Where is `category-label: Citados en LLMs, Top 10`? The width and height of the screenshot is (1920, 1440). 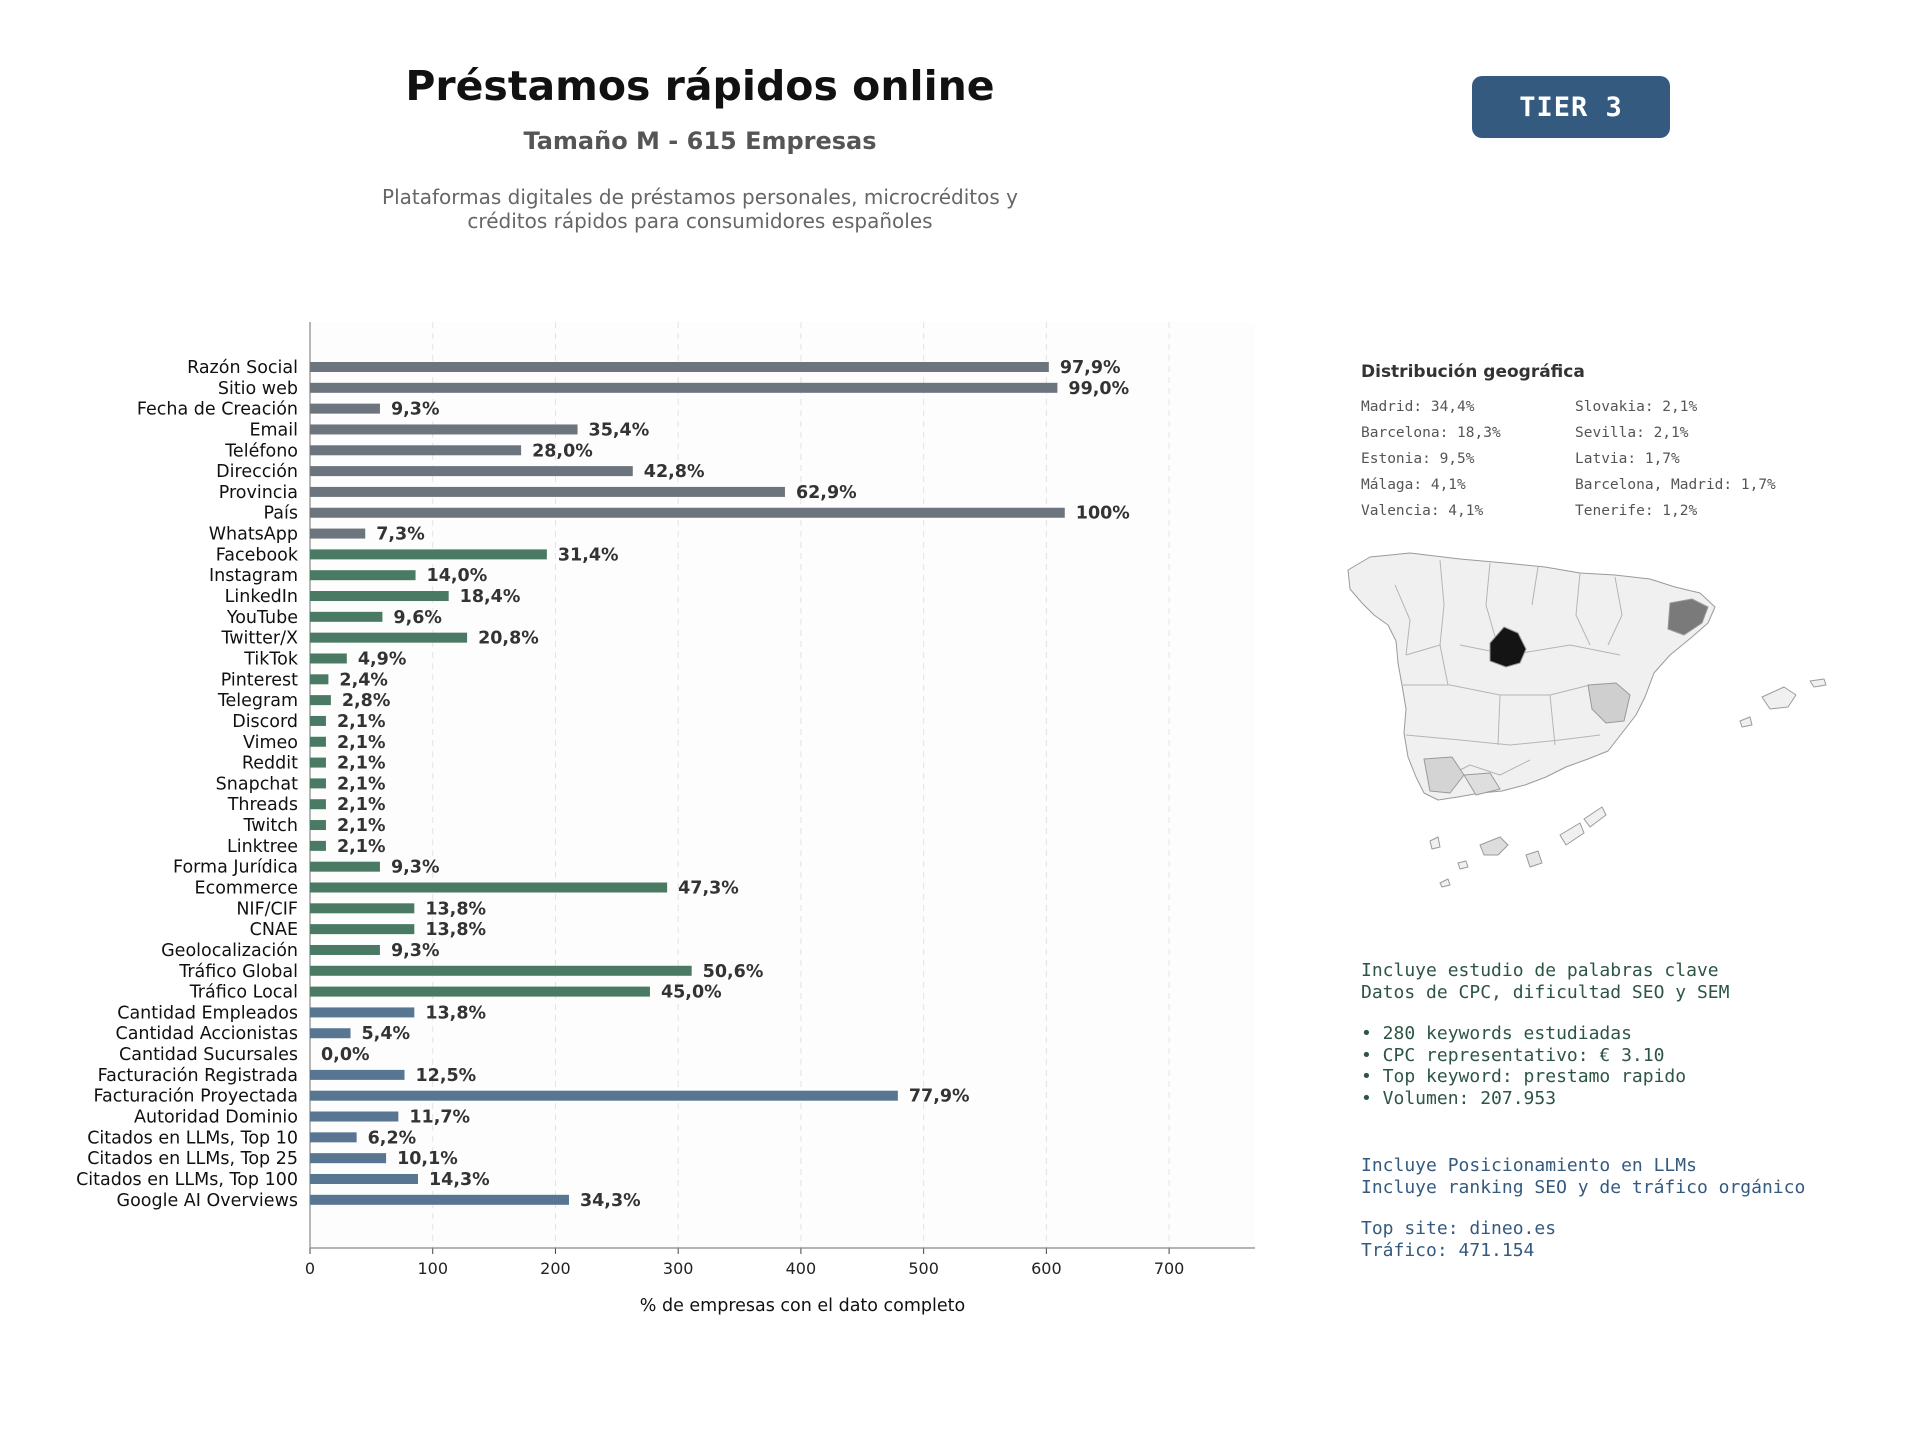 category-label: Citados en LLMs, Top 10 is located at coordinates (192, 1138).